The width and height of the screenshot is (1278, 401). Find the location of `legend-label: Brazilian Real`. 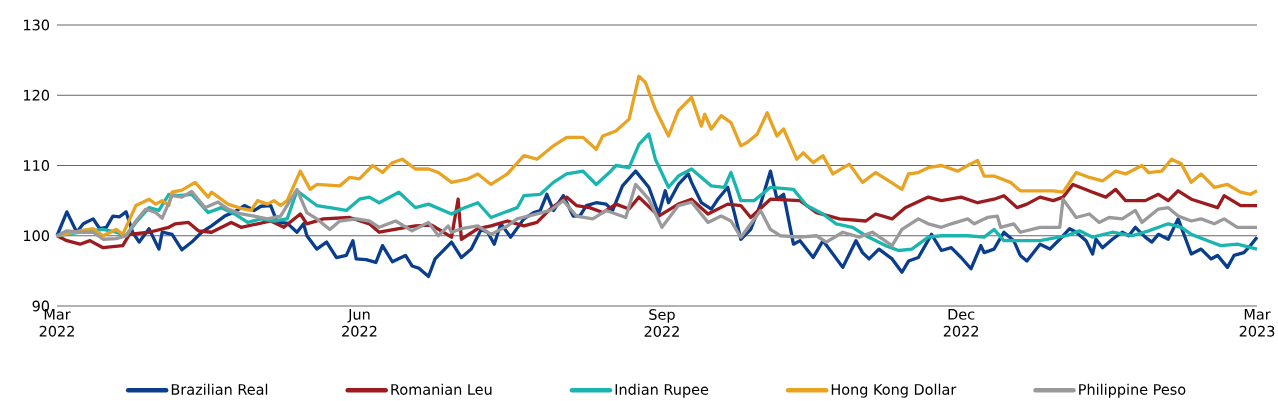

legend-label: Brazilian Real is located at coordinates (219, 389).